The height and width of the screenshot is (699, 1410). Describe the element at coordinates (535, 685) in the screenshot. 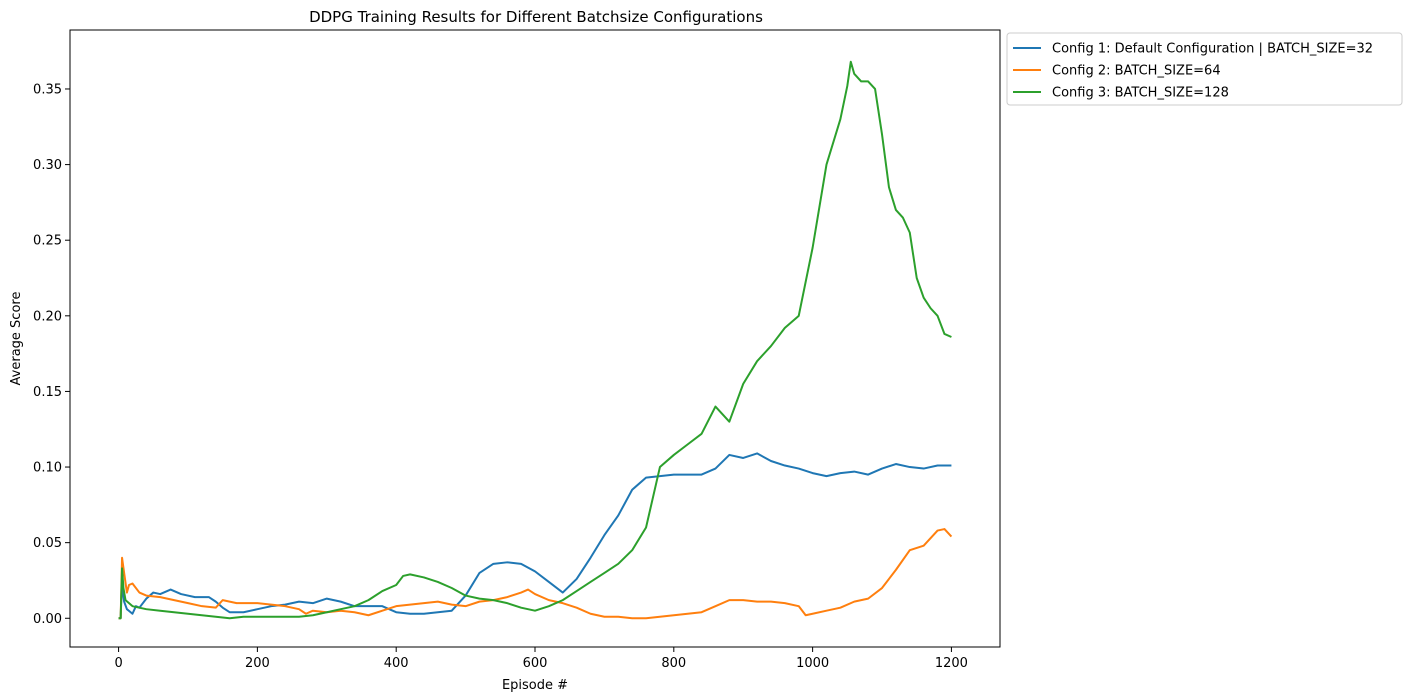

I see `x-axis-label: Episode #` at that location.